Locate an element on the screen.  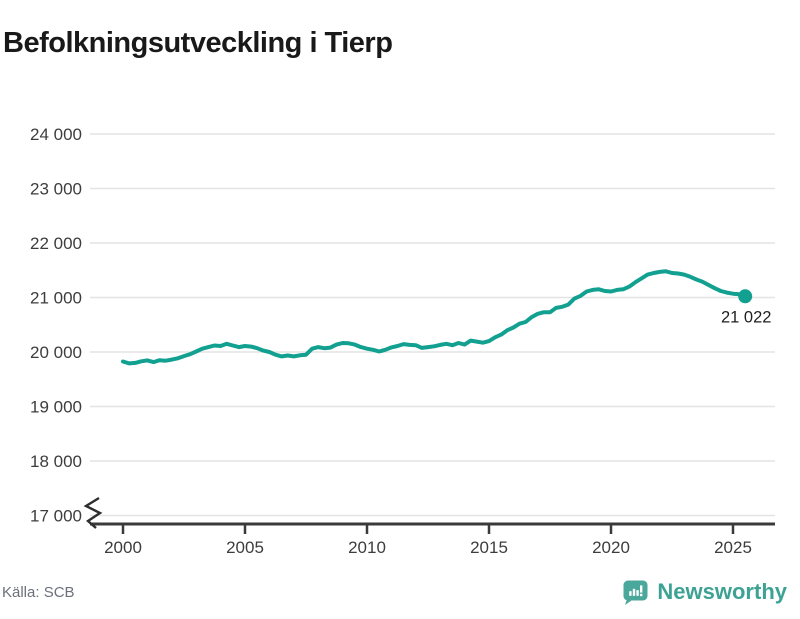
population-line is located at coordinates (434, 317).